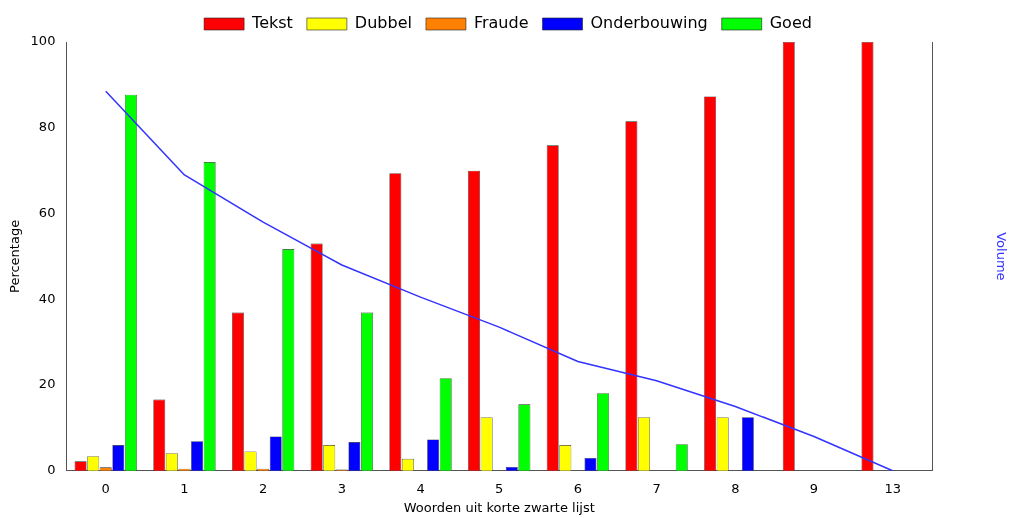  Describe the element at coordinates (649, 23) in the screenshot. I see `legend-label: Onderbouwing` at that location.